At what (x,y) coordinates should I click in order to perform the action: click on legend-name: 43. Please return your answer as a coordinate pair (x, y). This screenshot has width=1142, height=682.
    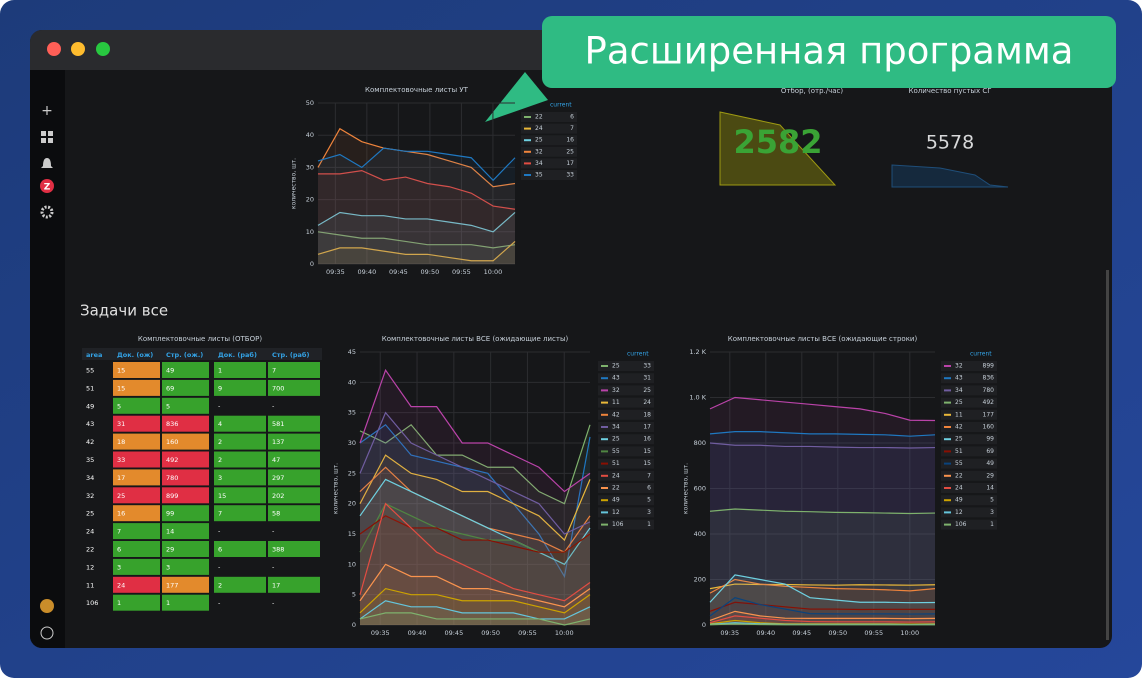
    Looking at the image, I should click on (959, 378).